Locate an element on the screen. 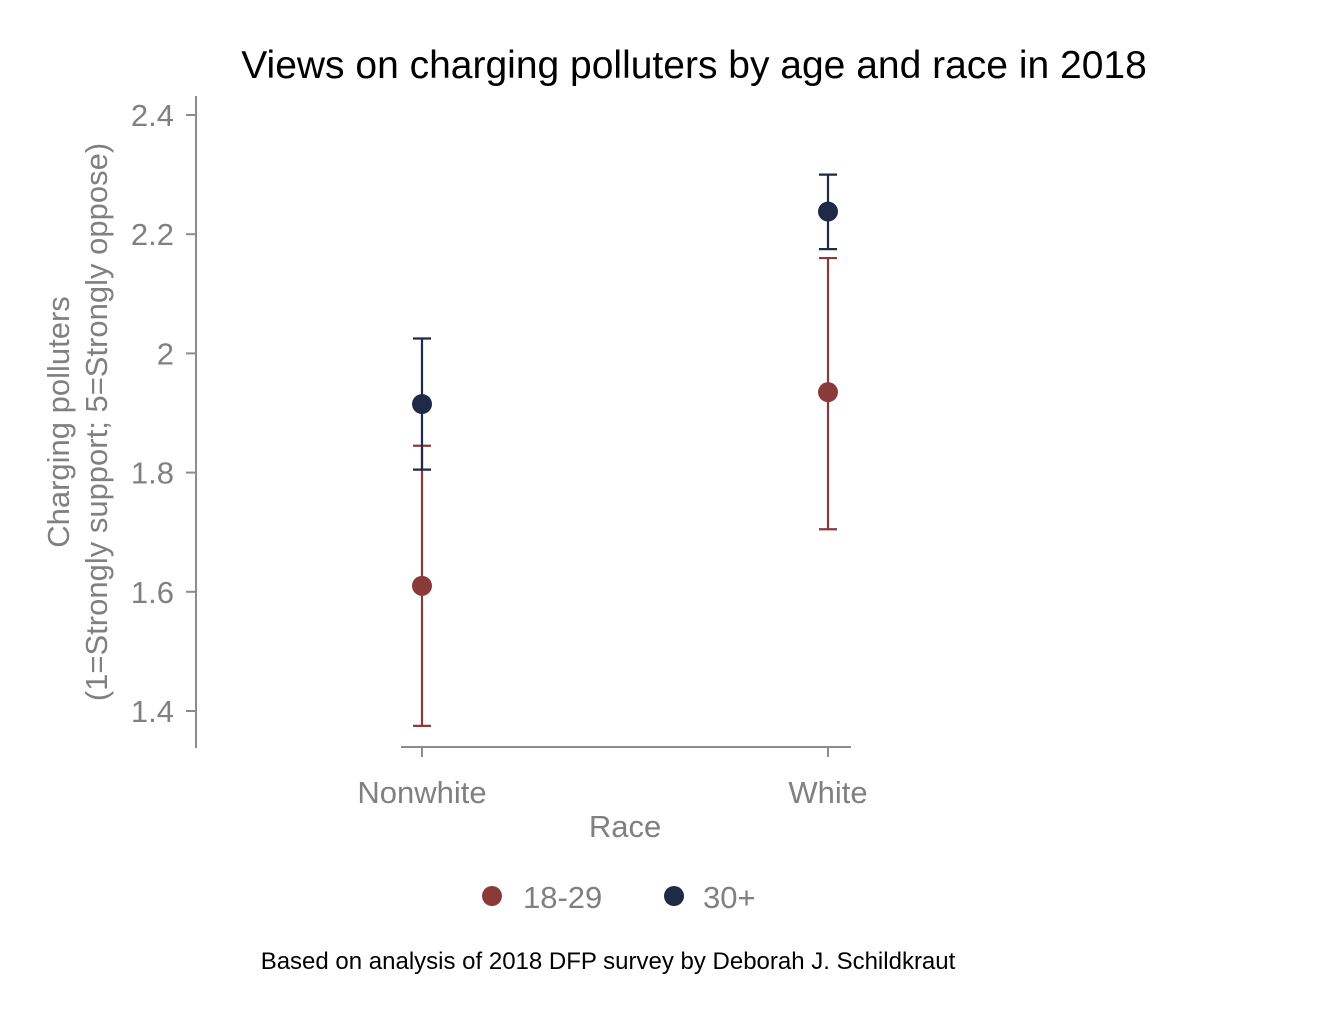 Image resolution: width=1340 pixels, height=1012 pixels. x-axis-title: Race is located at coordinates (625, 826).